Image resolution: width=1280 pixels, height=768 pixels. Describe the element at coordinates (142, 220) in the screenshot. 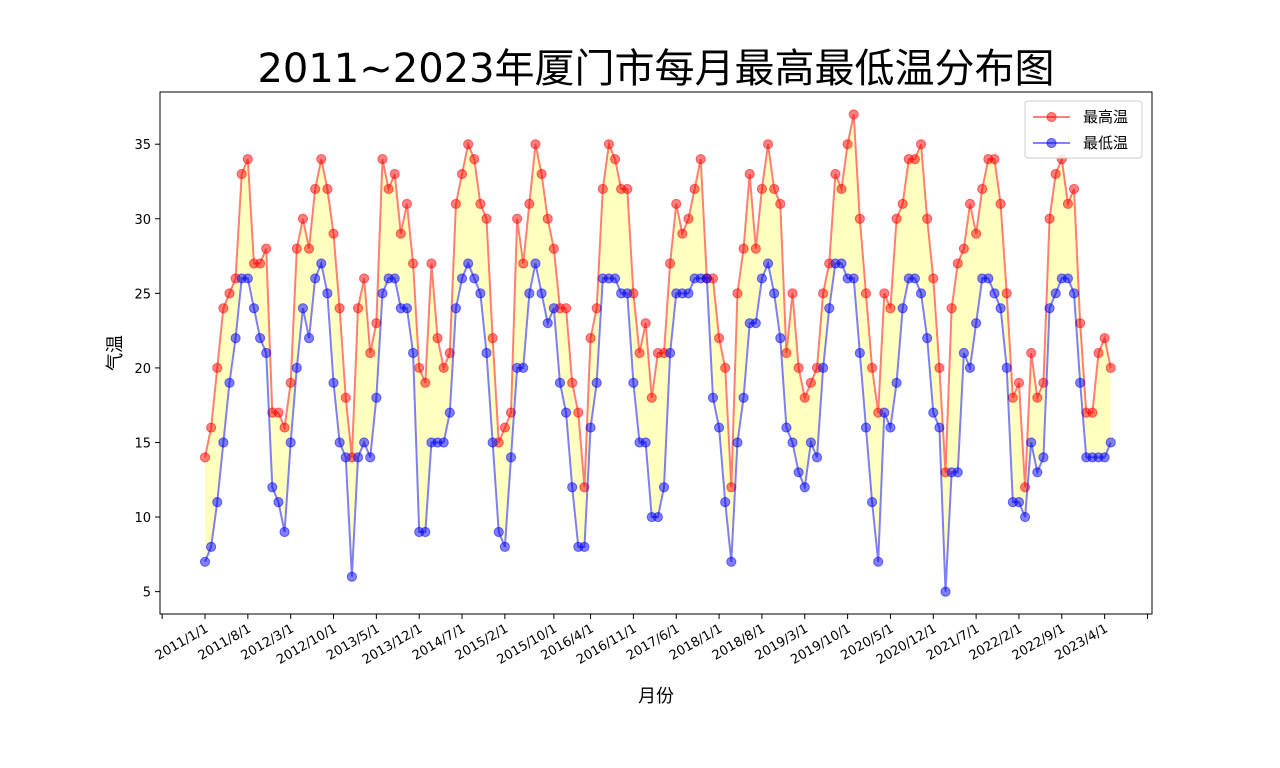

I see `y-tick-label: 30` at that location.